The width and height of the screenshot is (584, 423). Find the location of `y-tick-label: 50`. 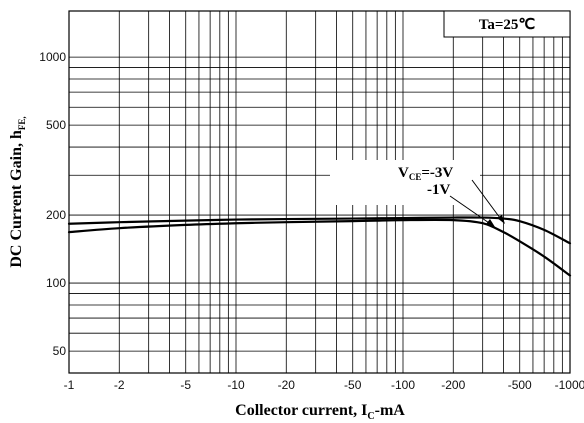

y-tick-label: 50 is located at coordinates (60, 351).